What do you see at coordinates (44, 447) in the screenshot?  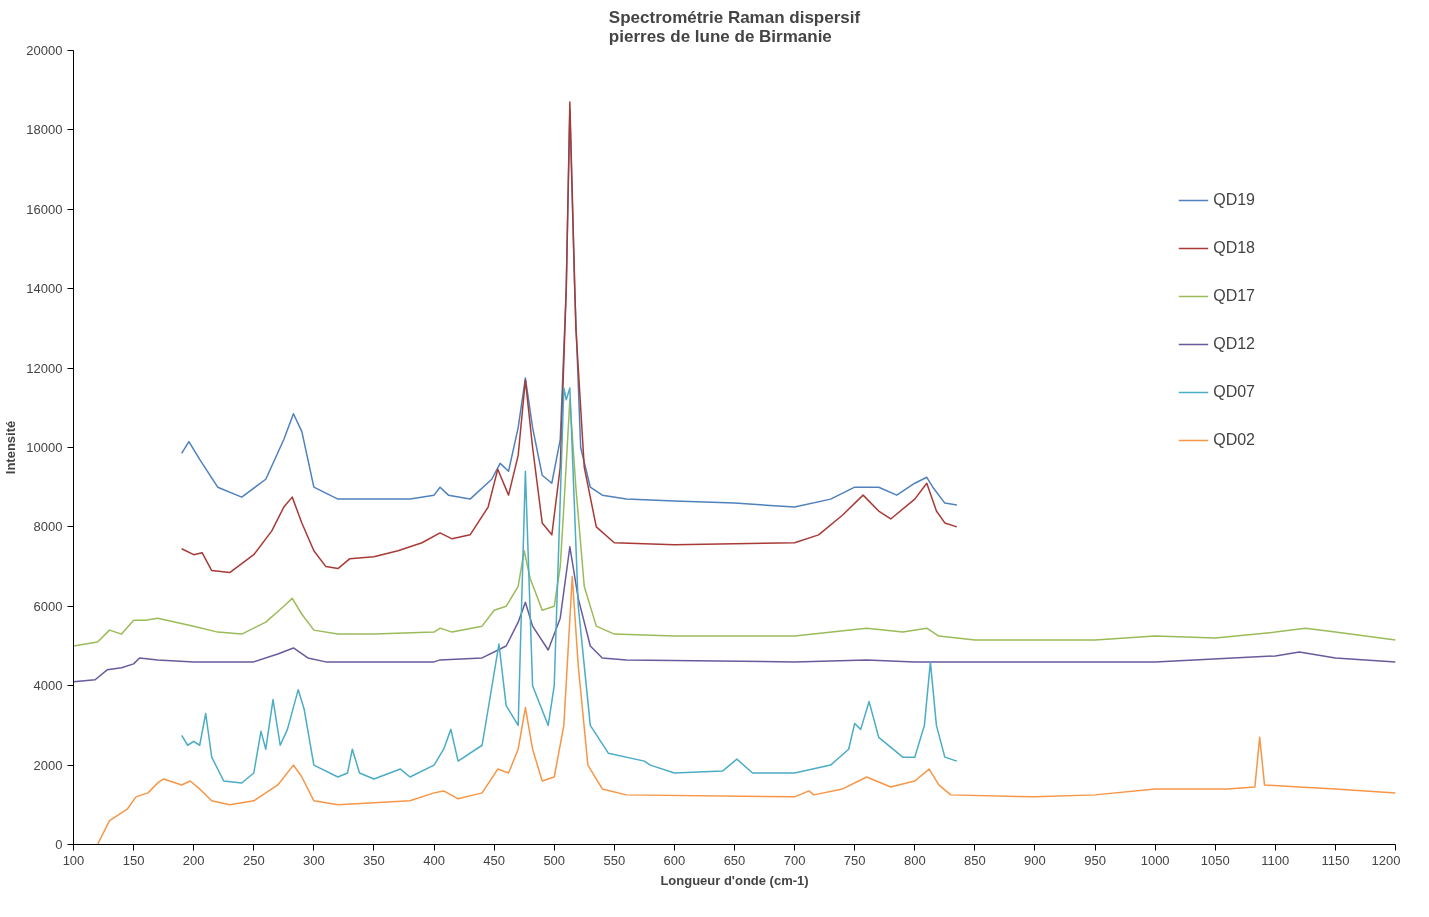 I see `y-tick-label: 10000` at bounding box center [44, 447].